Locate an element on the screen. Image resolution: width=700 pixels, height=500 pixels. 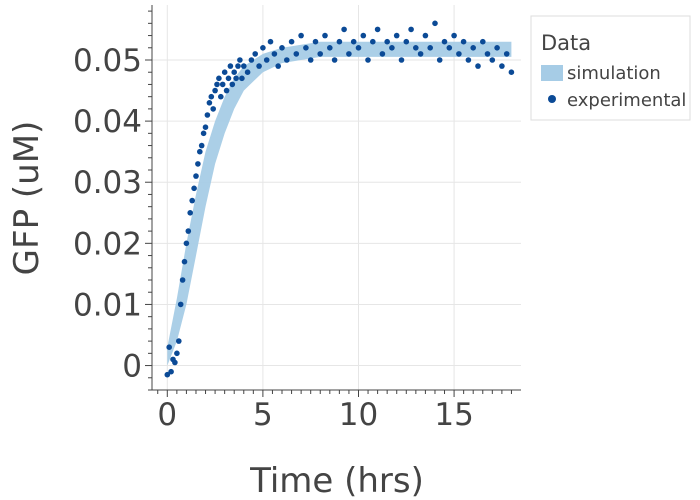
y-axis-title: GFP (uM) is located at coordinates (27, 198).